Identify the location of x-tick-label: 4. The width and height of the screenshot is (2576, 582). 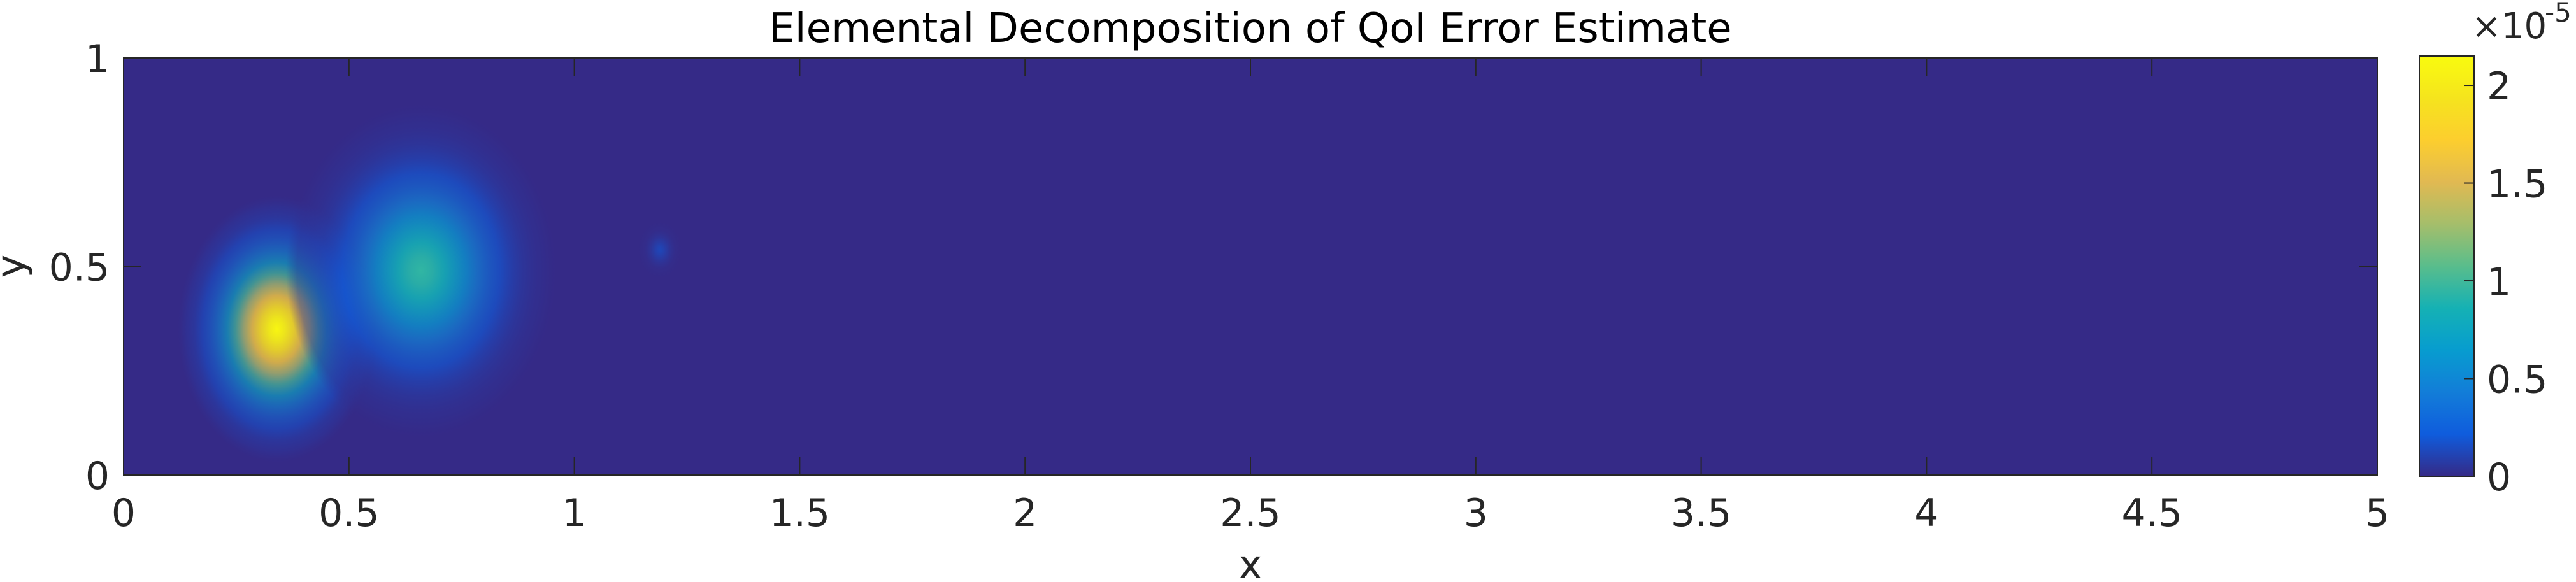
(1926, 513).